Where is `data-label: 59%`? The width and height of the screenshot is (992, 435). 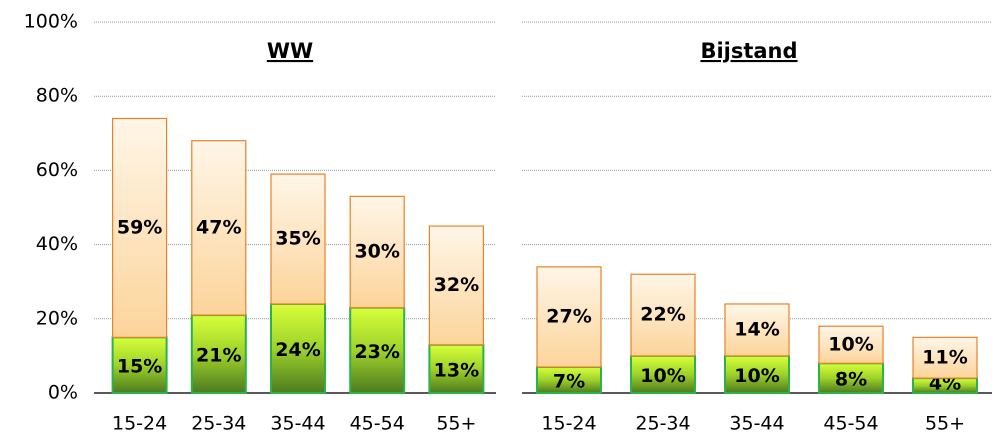
data-label: 59% is located at coordinates (139, 227).